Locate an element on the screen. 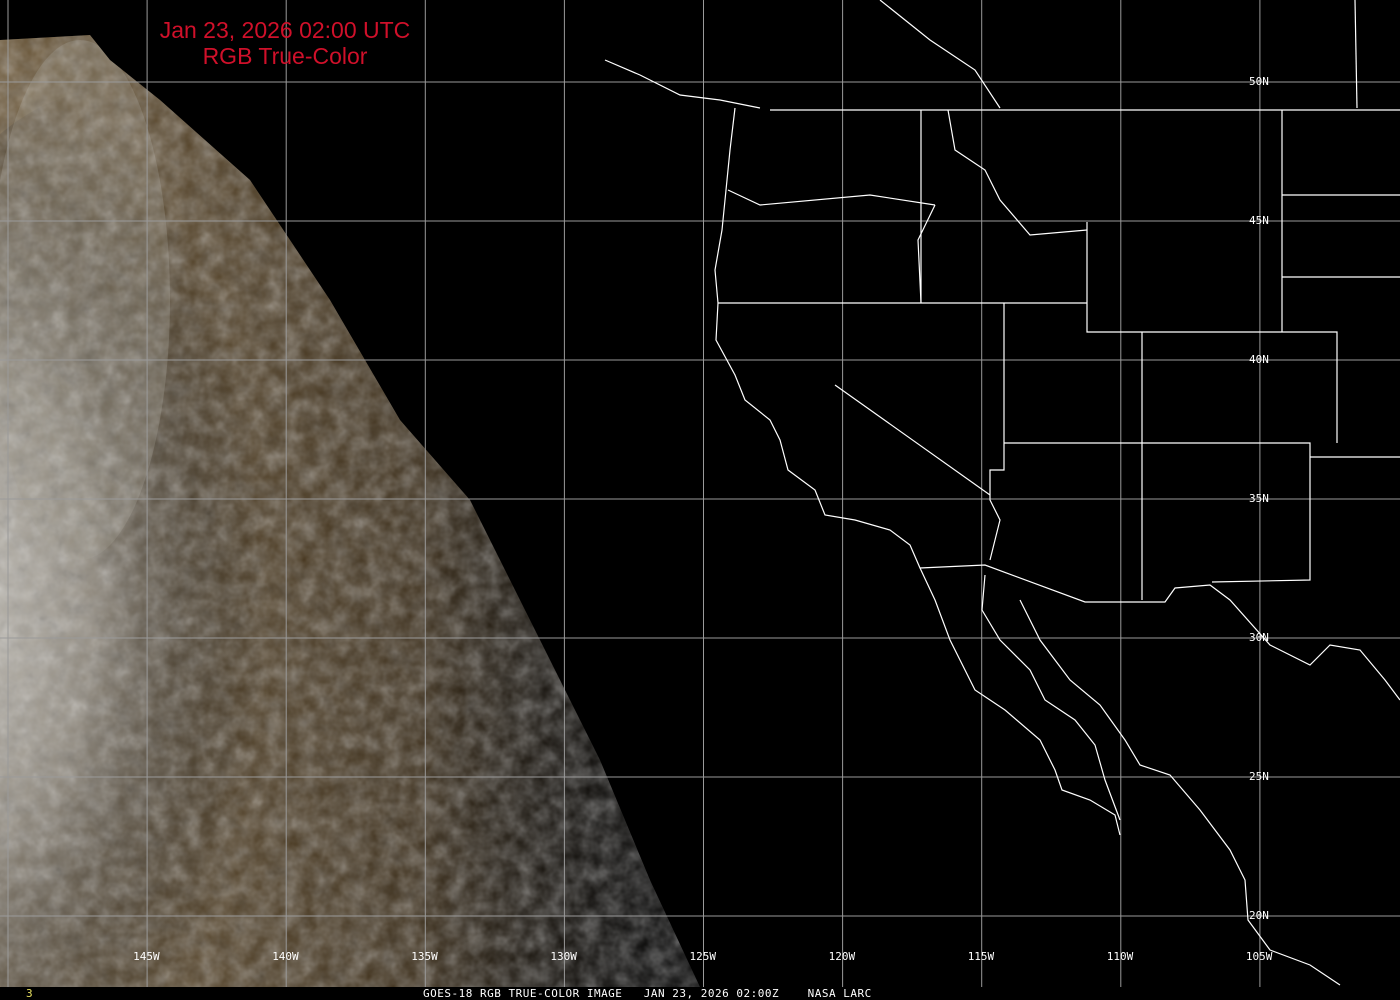 The width and height of the screenshot is (1400, 1000). latitude-label: 35N is located at coordinates (1259, 498).